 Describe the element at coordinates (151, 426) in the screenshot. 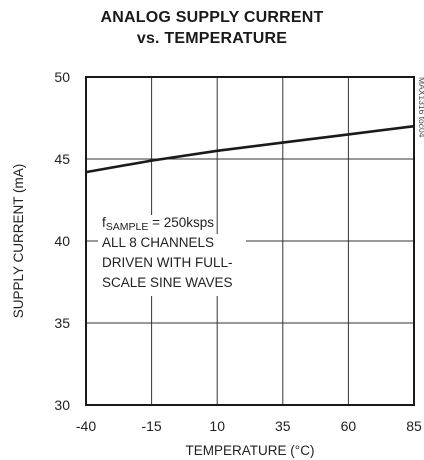

I see `x-tick-label: -15` at that location.